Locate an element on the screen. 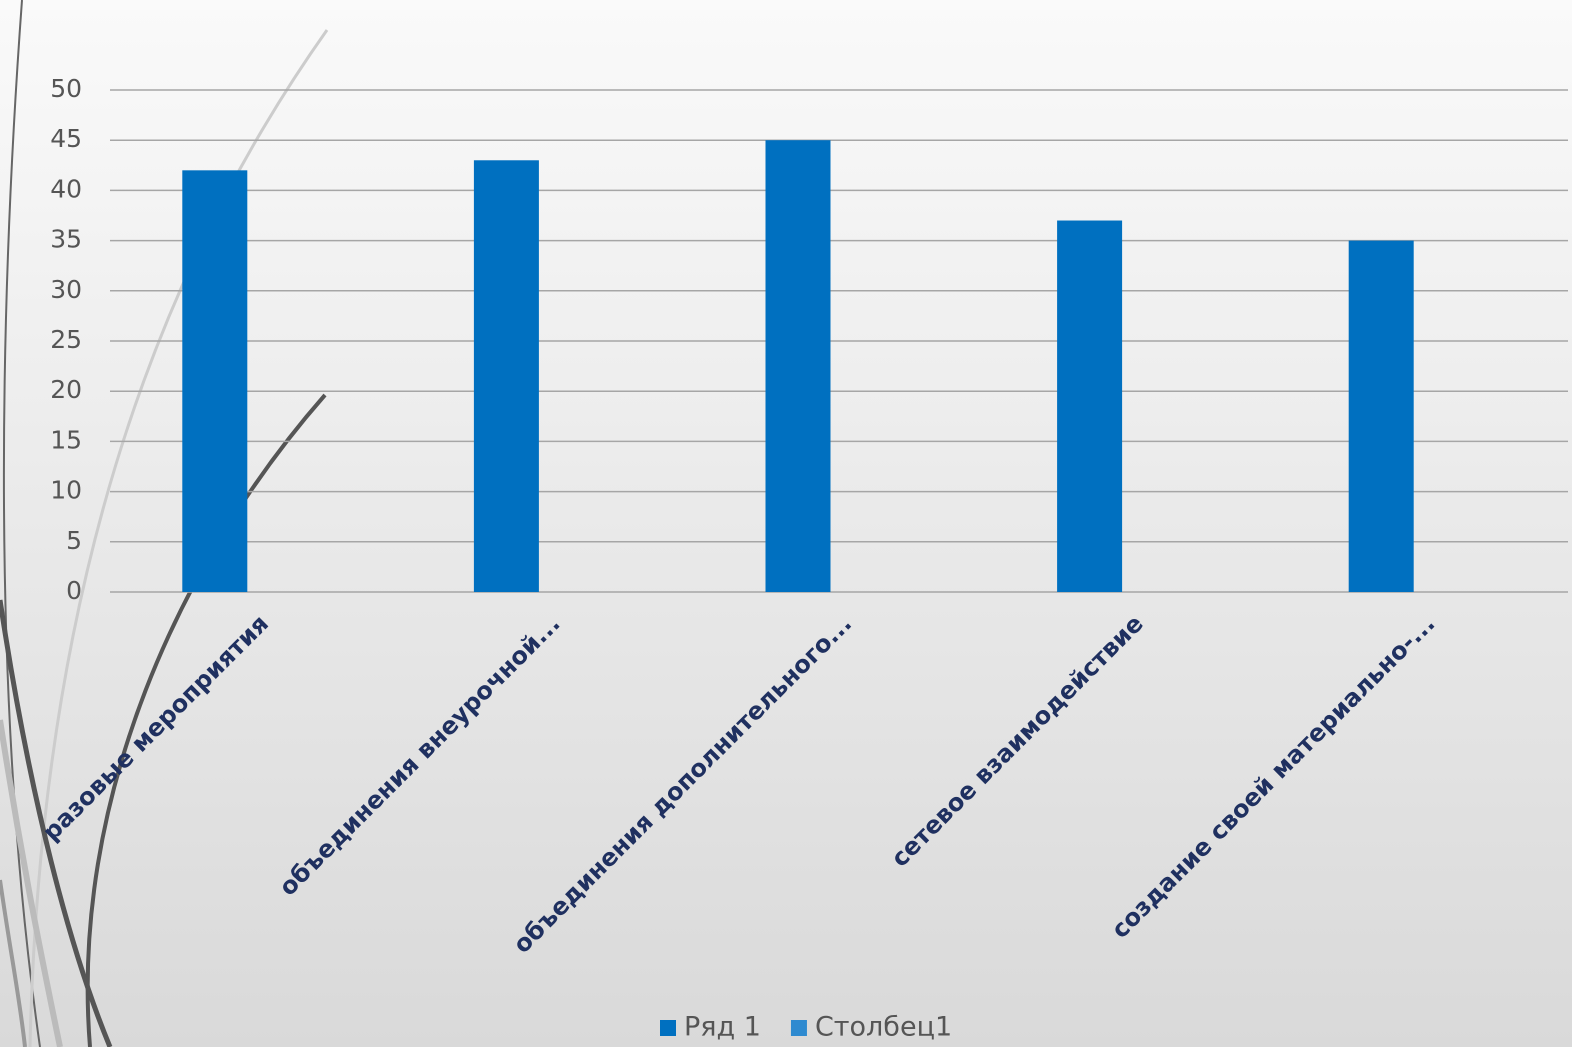 The width and height of the screenshot is (1572, 1047). y-tick-label: 10 is located at coordinates (66, 490).